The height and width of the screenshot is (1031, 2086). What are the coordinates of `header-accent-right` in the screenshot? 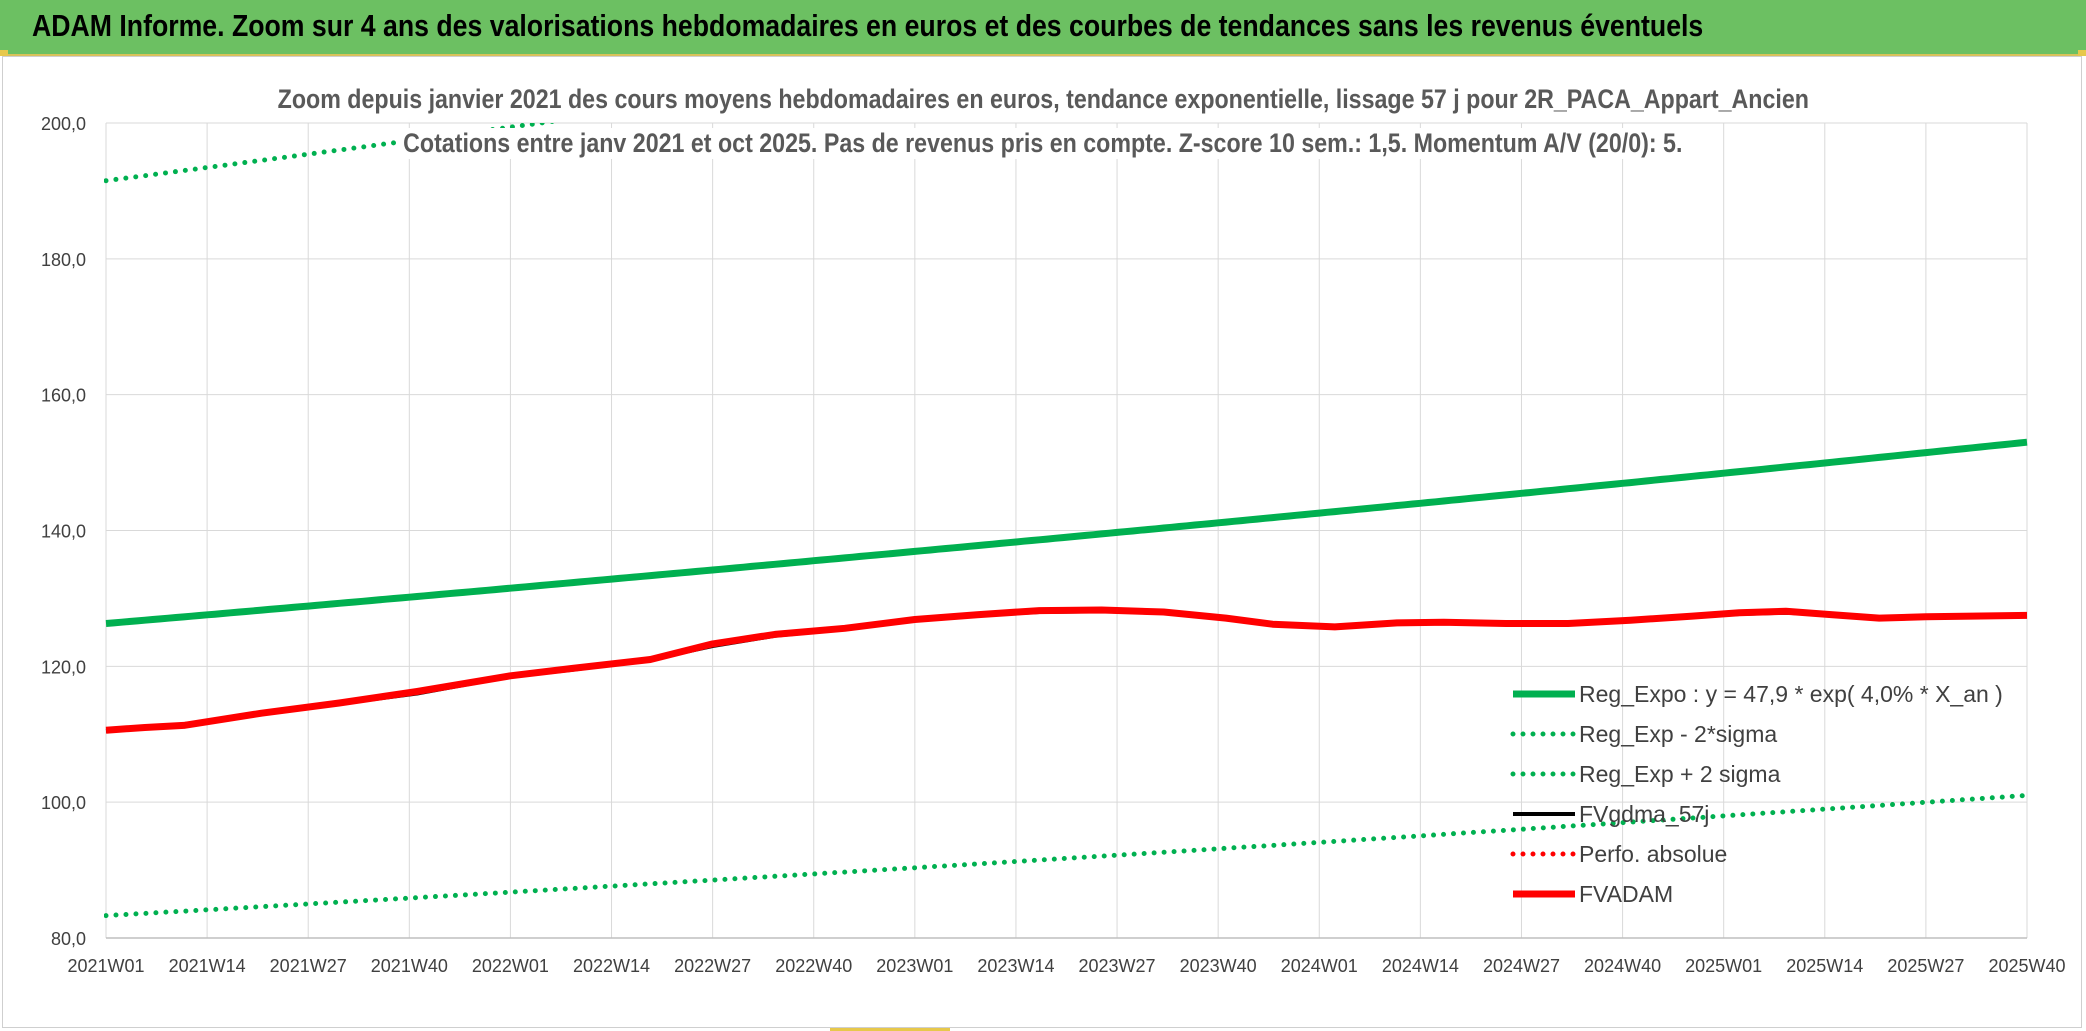 It's located at (2082, 53).